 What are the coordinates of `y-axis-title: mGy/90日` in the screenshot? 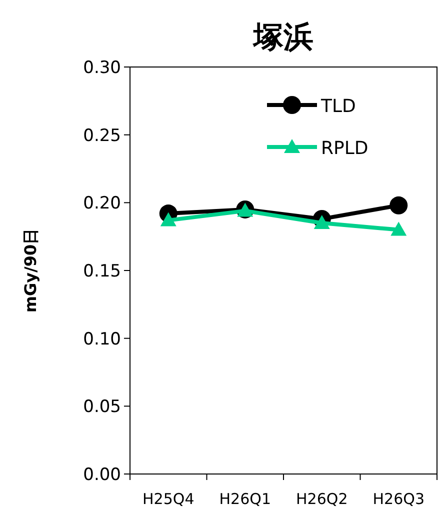 It's located at (30, 270).